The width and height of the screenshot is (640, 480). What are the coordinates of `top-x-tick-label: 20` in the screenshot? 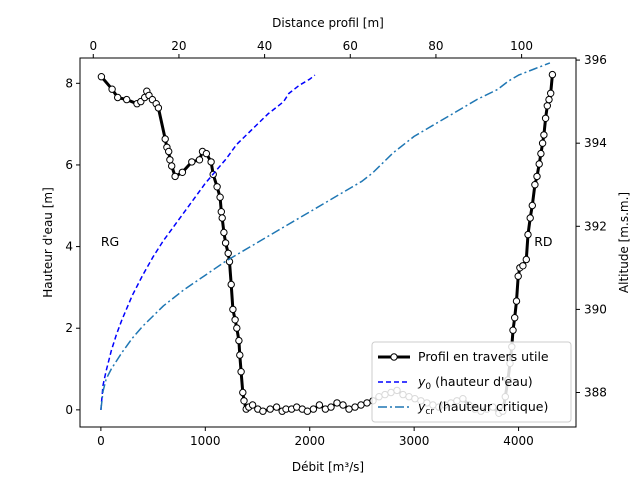 It's located at (178, 46).